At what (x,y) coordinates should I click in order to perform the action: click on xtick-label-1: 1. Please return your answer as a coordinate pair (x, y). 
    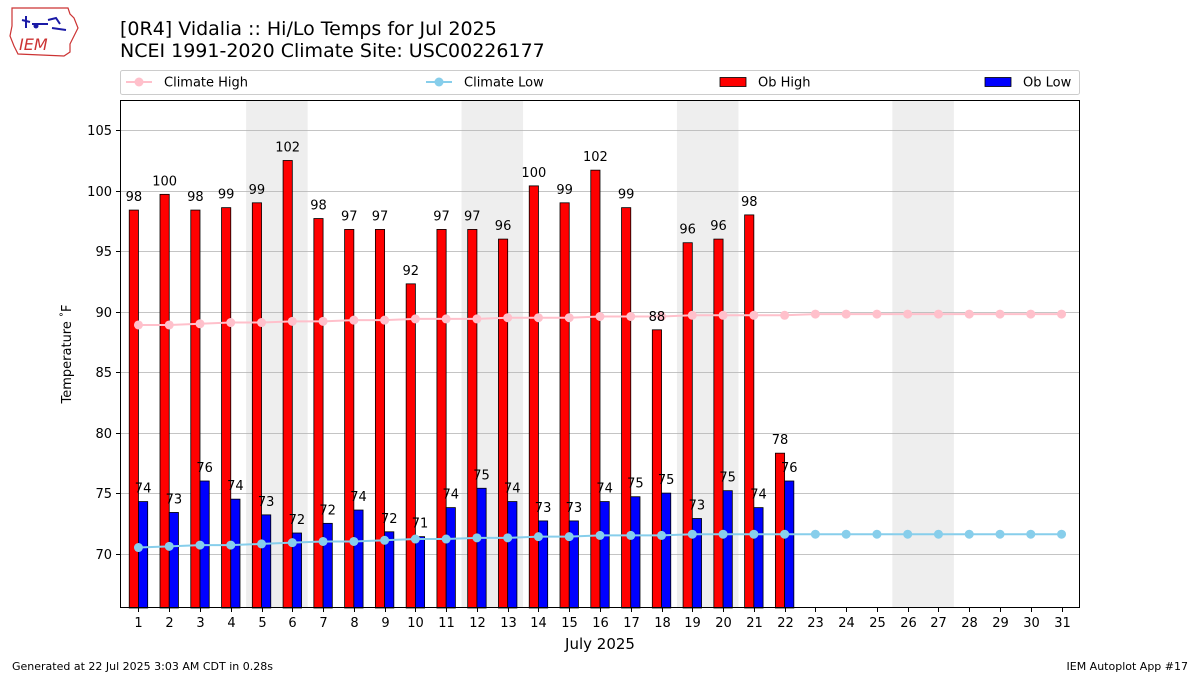
    Looking at the image, I should click on (138, 623).